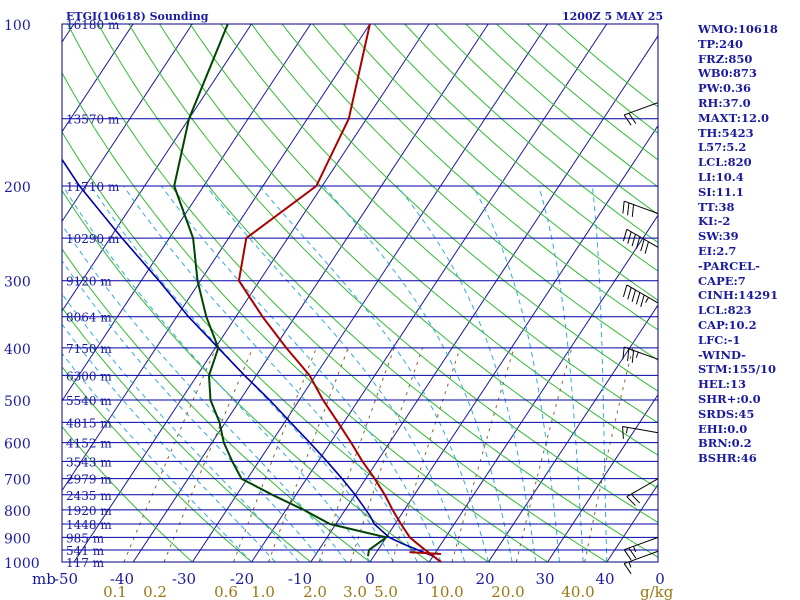 This screenshot has width=800, height=600. I want to click on mixing-ratio-tick-label: 2.0, so click(315, 591).